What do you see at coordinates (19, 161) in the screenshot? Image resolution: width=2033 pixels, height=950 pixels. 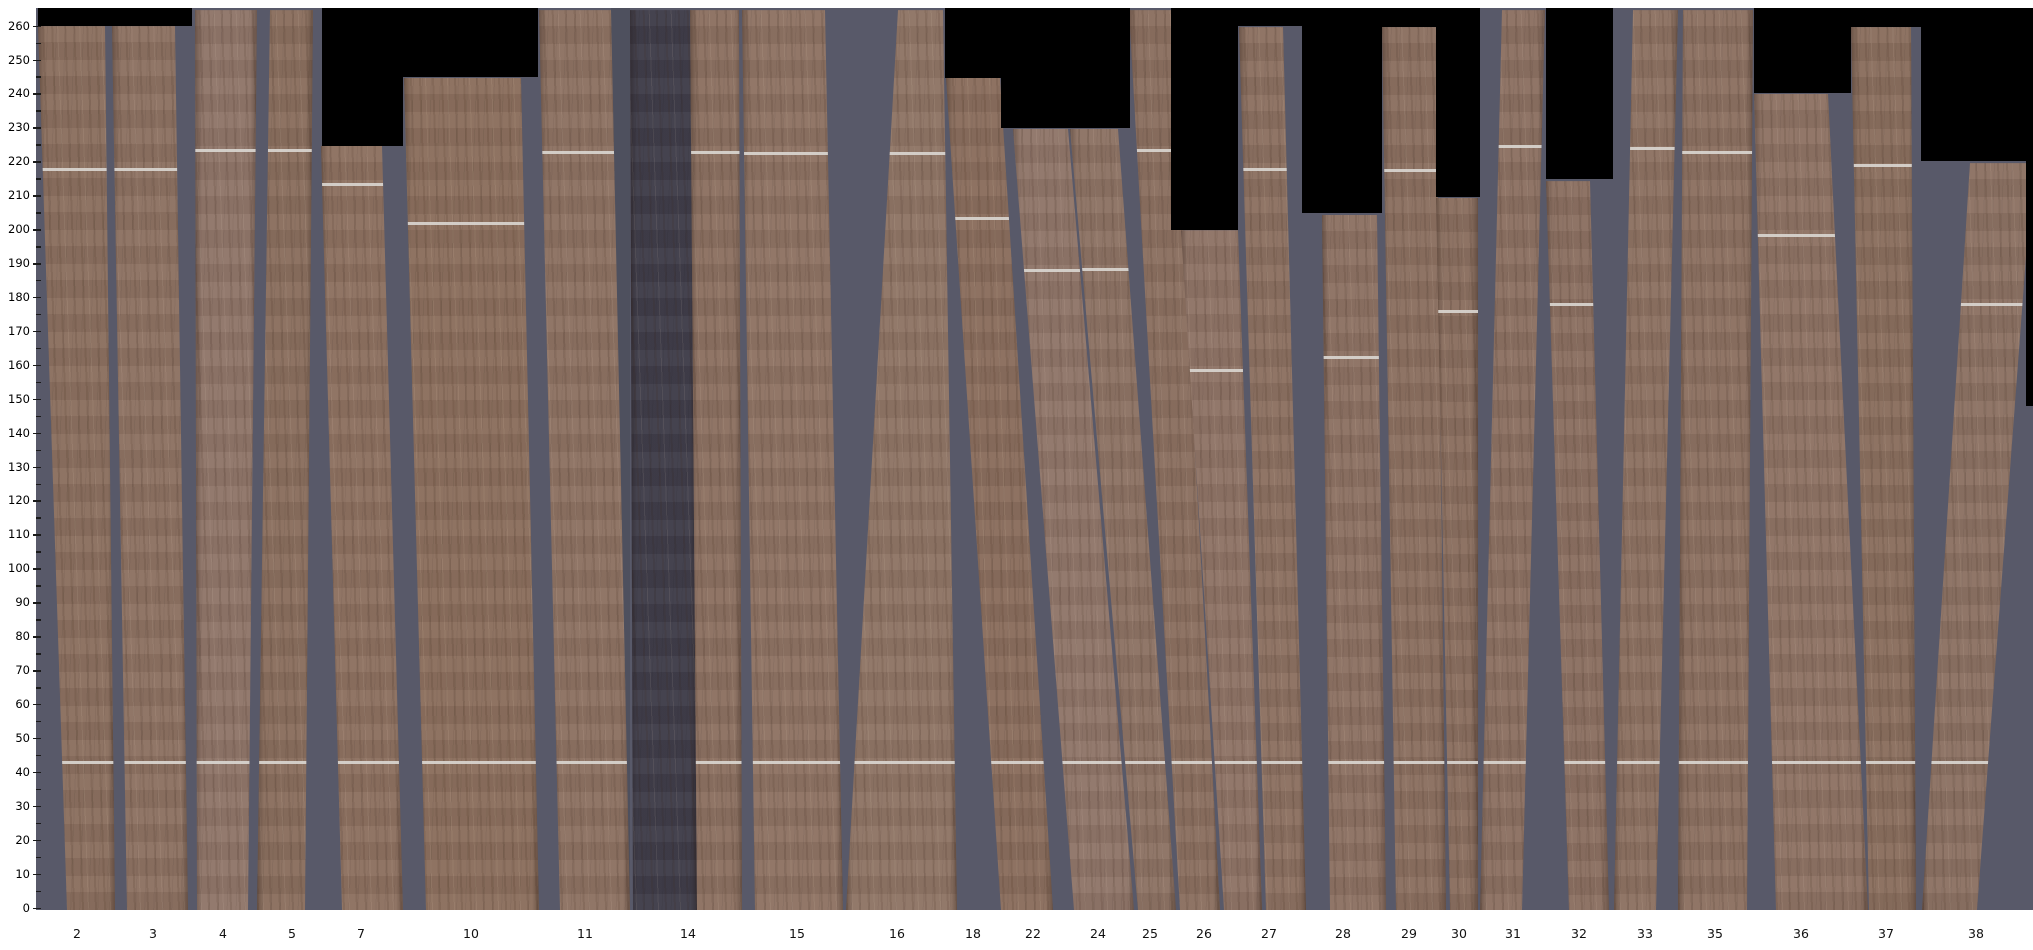 I see `y-axis-tick-label: 220` at bounding box center [19, 161].